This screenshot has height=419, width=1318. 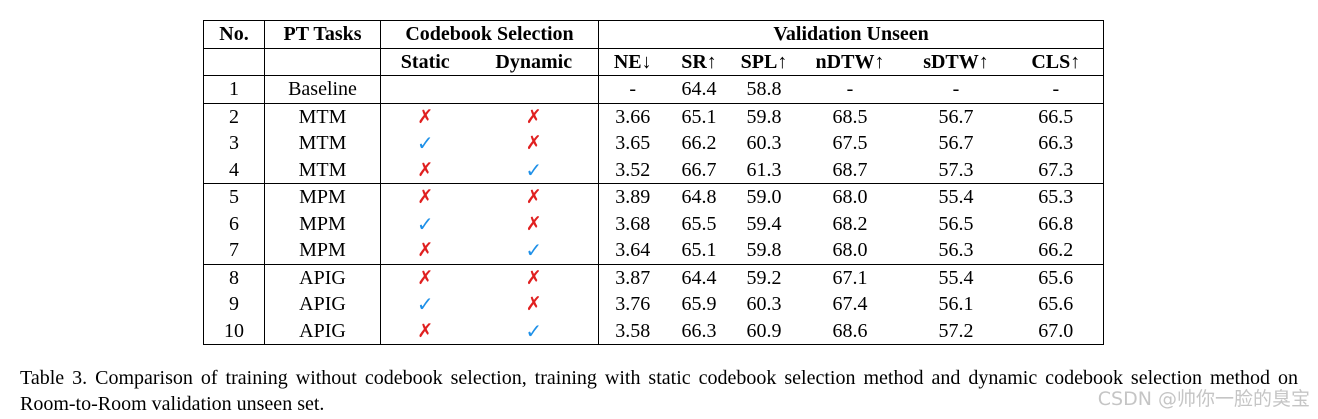 What do you see at coordinates (654, 223) in the screenshot?
I see `table-row: 6 MPM ✓ ✗ 3.68 65.5 59.4 68.2 56.5 66.8` at bounding box center [654, 223].